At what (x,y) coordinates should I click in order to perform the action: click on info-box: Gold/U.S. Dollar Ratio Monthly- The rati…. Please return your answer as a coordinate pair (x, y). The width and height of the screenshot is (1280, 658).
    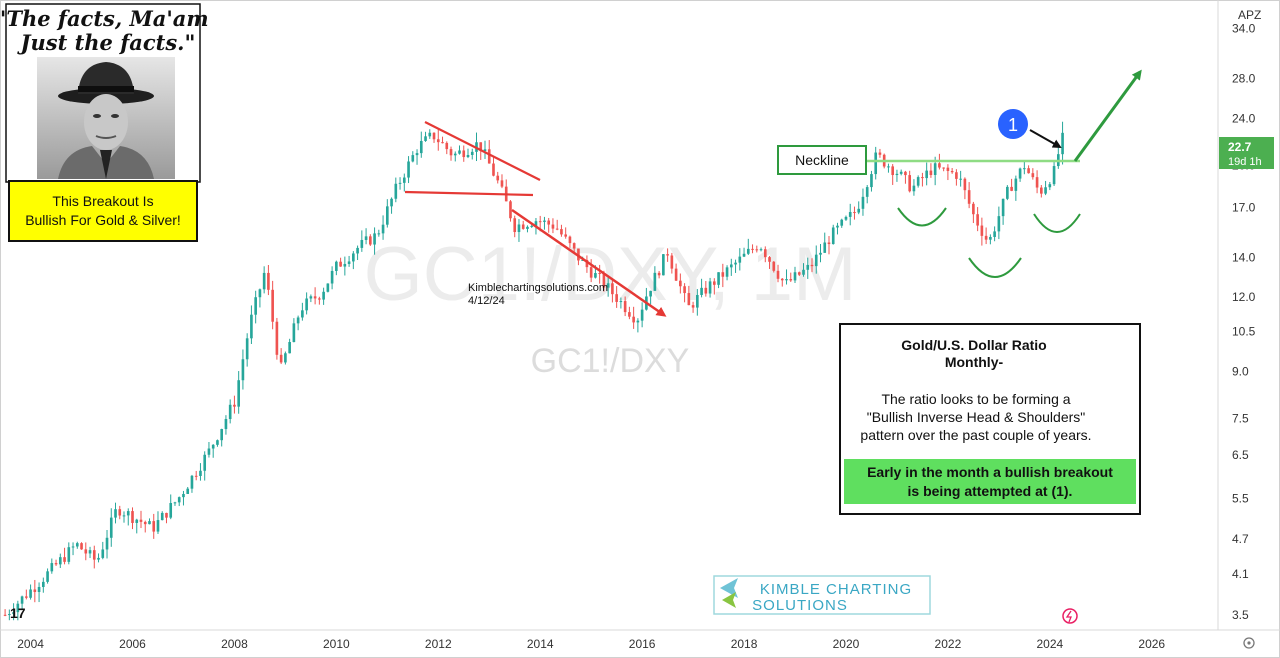
    Looking at the image, I should click on (990, 419).